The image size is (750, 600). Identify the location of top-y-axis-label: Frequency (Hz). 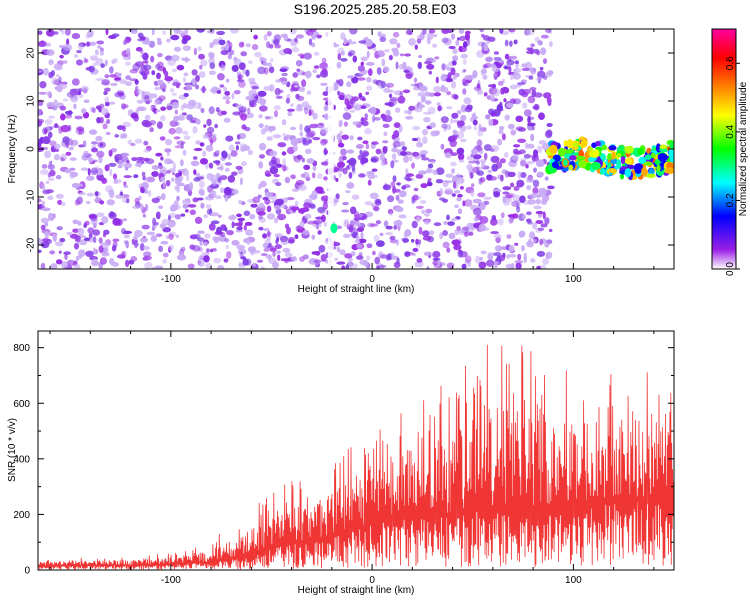
(12, 149).